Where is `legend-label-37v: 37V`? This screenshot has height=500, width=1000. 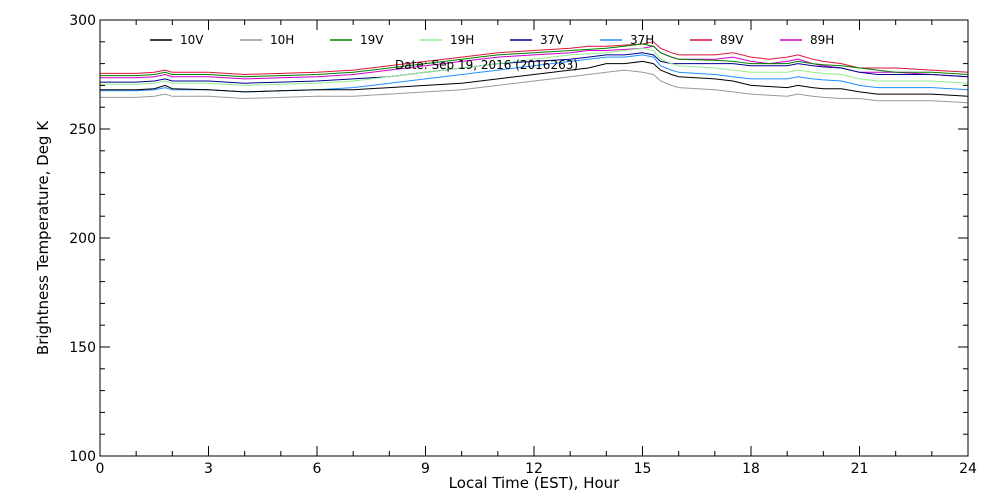
legend-label-37v: 37V is located at coordinates (552, 40).